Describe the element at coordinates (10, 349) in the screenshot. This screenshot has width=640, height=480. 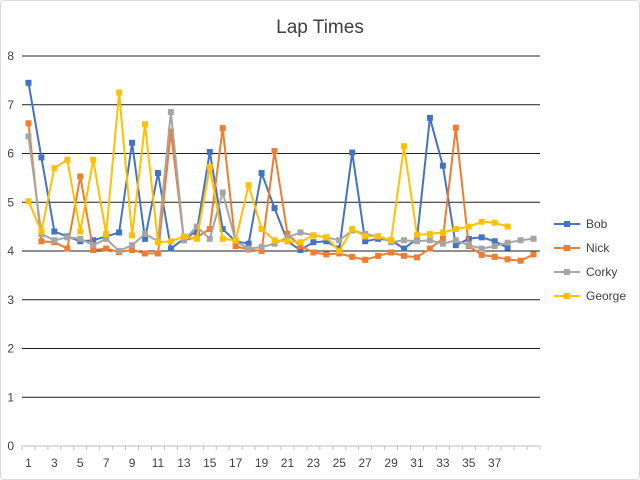
I see `y-tick-label: 2` at that location.